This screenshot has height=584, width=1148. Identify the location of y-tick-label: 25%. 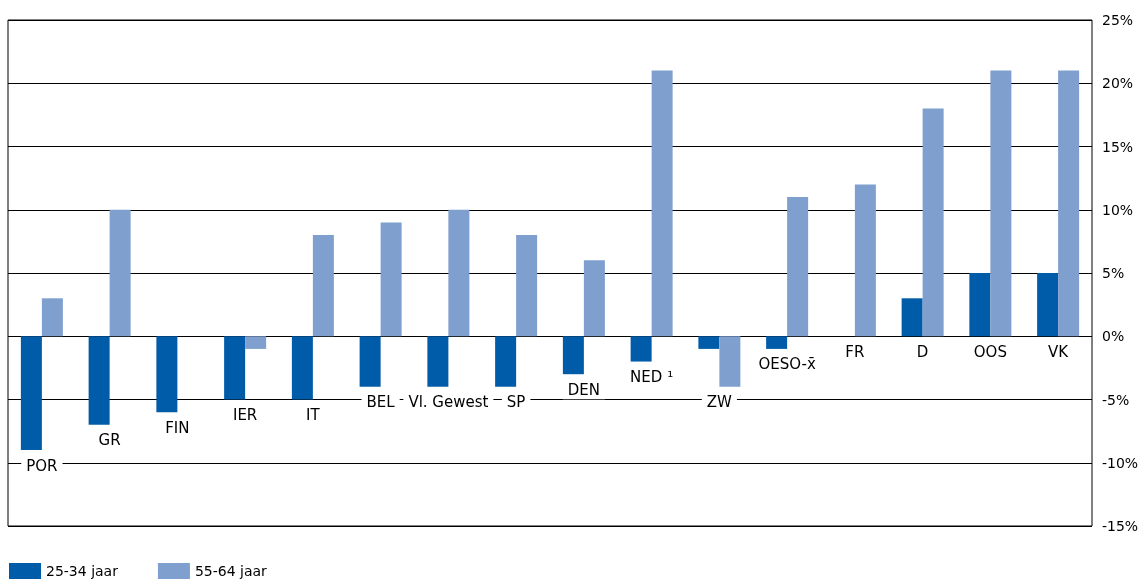
(1118, 20).